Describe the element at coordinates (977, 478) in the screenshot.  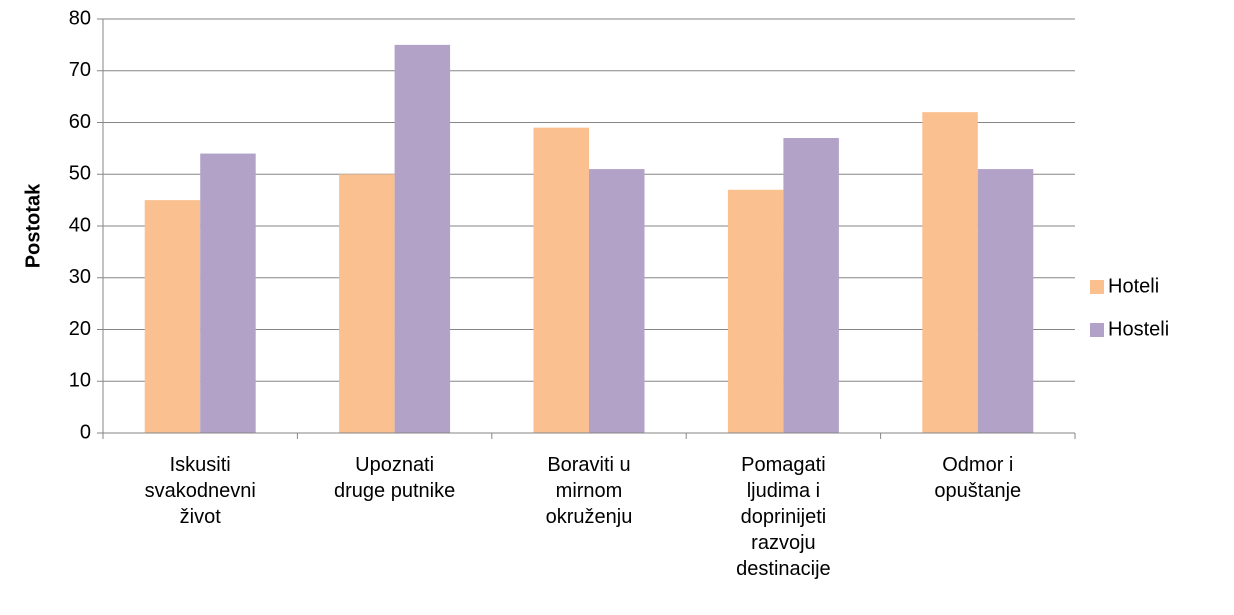
I see `x-tick-label: Odmor i opuštanje` at that location.